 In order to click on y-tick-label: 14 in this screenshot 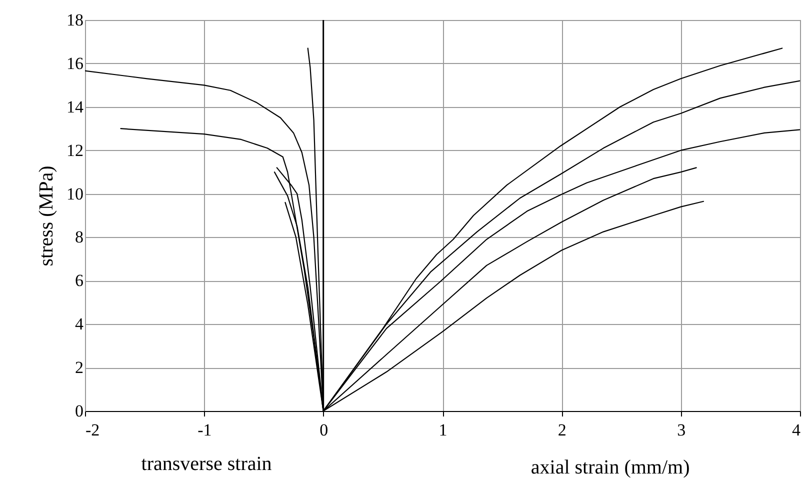, I will do `click(75, 106)`.